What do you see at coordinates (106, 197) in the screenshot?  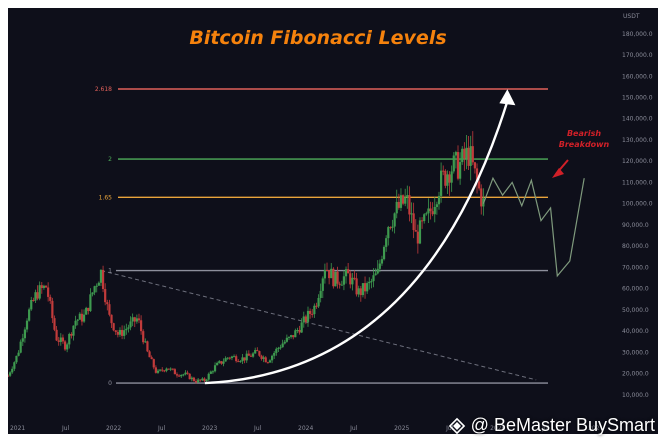 I see `fib-level-label: 1.65` at bounding box center [106, 197].